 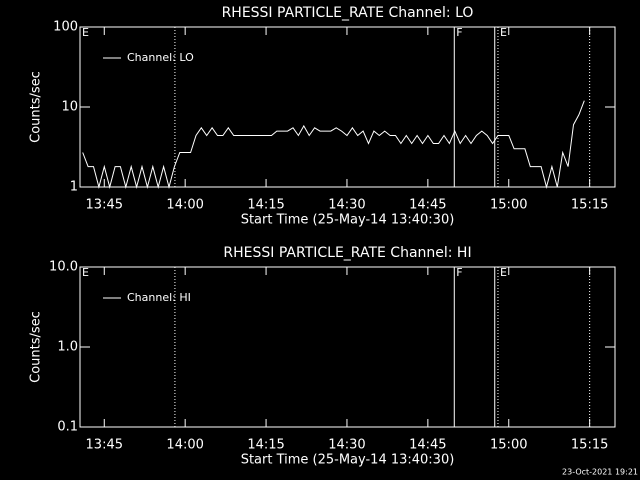 What do you see at coordinates (69, 107) in the screenshot?
I see `y-tick-label: 10` at bounding box center [69, 107].